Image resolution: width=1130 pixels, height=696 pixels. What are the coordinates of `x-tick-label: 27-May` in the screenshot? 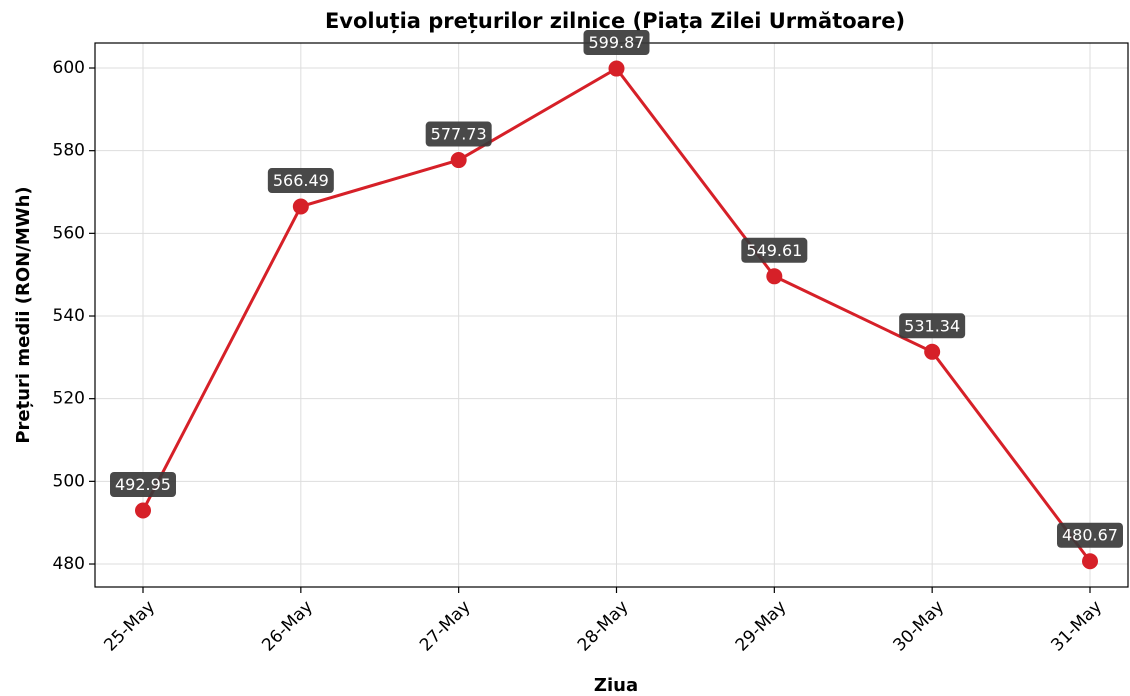 It's located at (445, 626).